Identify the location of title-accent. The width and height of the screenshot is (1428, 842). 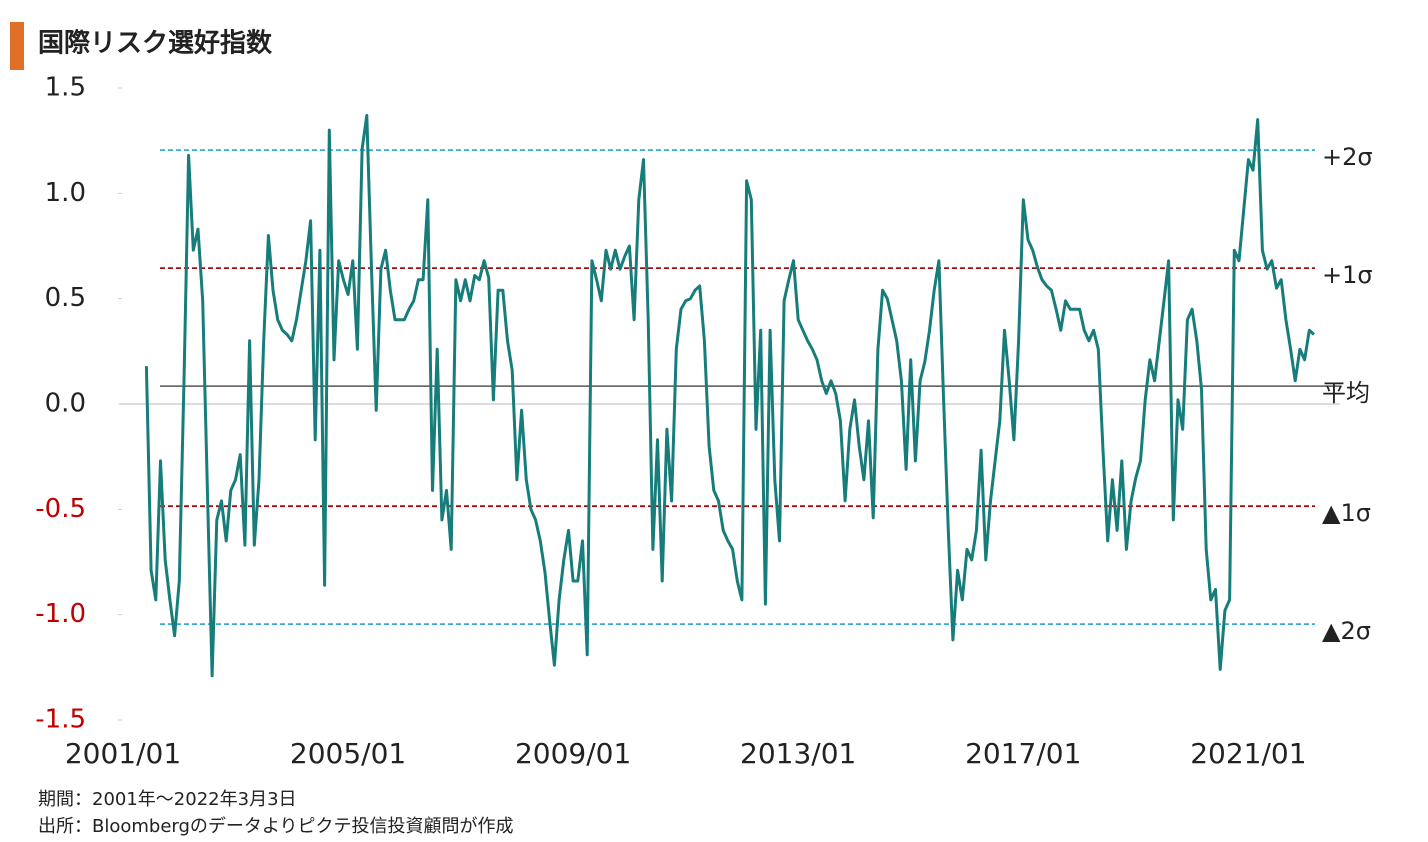
(17, 46).